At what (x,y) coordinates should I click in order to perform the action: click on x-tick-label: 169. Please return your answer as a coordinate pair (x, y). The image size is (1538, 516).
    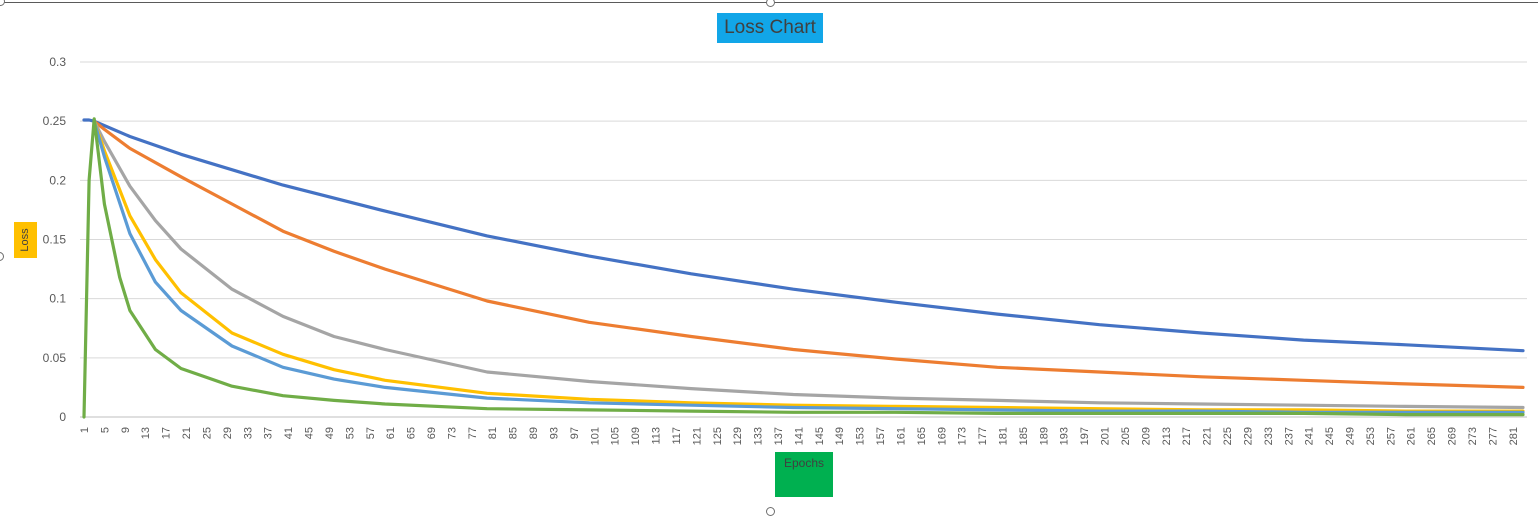
    Looking at the image, I should click on (942, 436).